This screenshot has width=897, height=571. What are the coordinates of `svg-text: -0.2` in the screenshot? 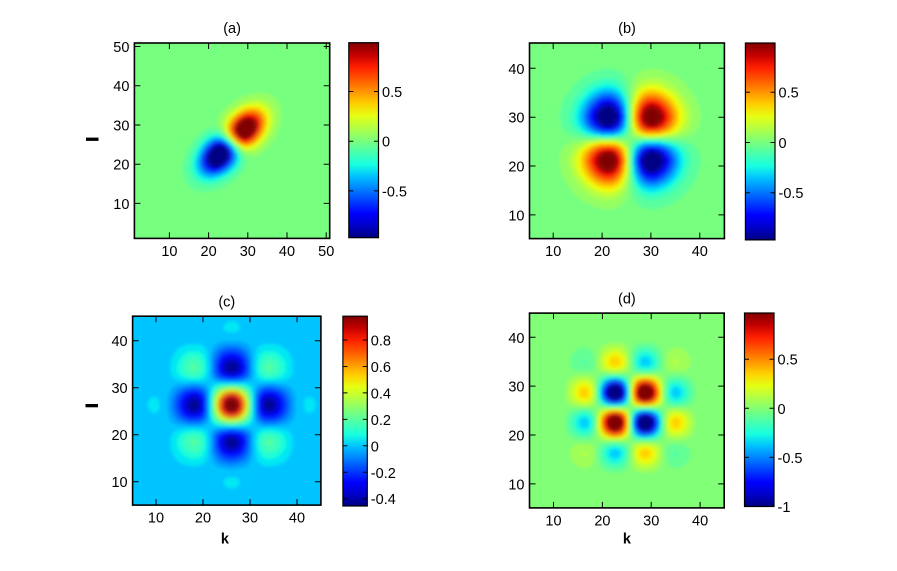 It's located at (383, 474).